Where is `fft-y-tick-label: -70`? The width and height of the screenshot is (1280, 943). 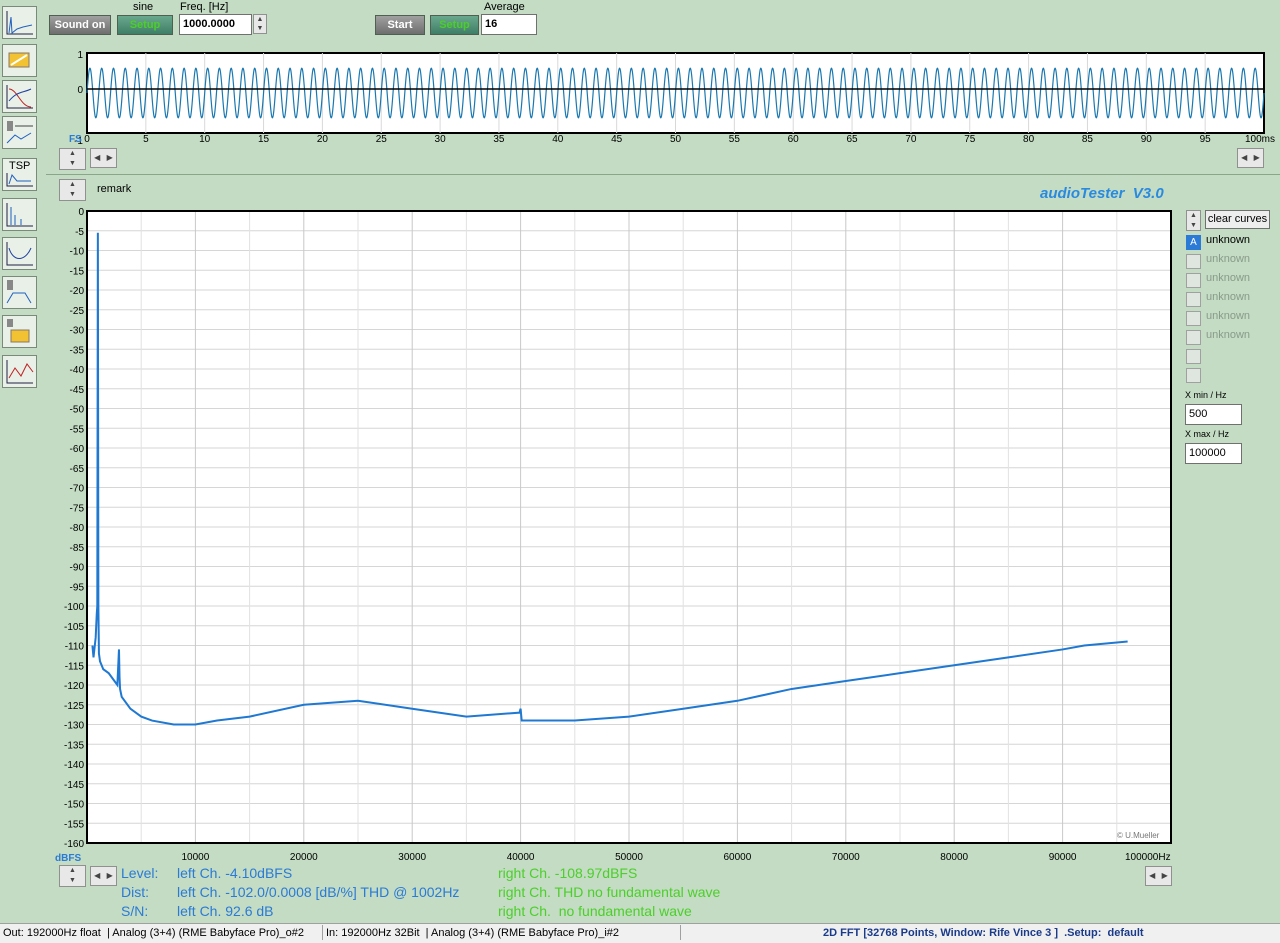
fft-y-tick-label: -70 is located at coordinates (77, 489).